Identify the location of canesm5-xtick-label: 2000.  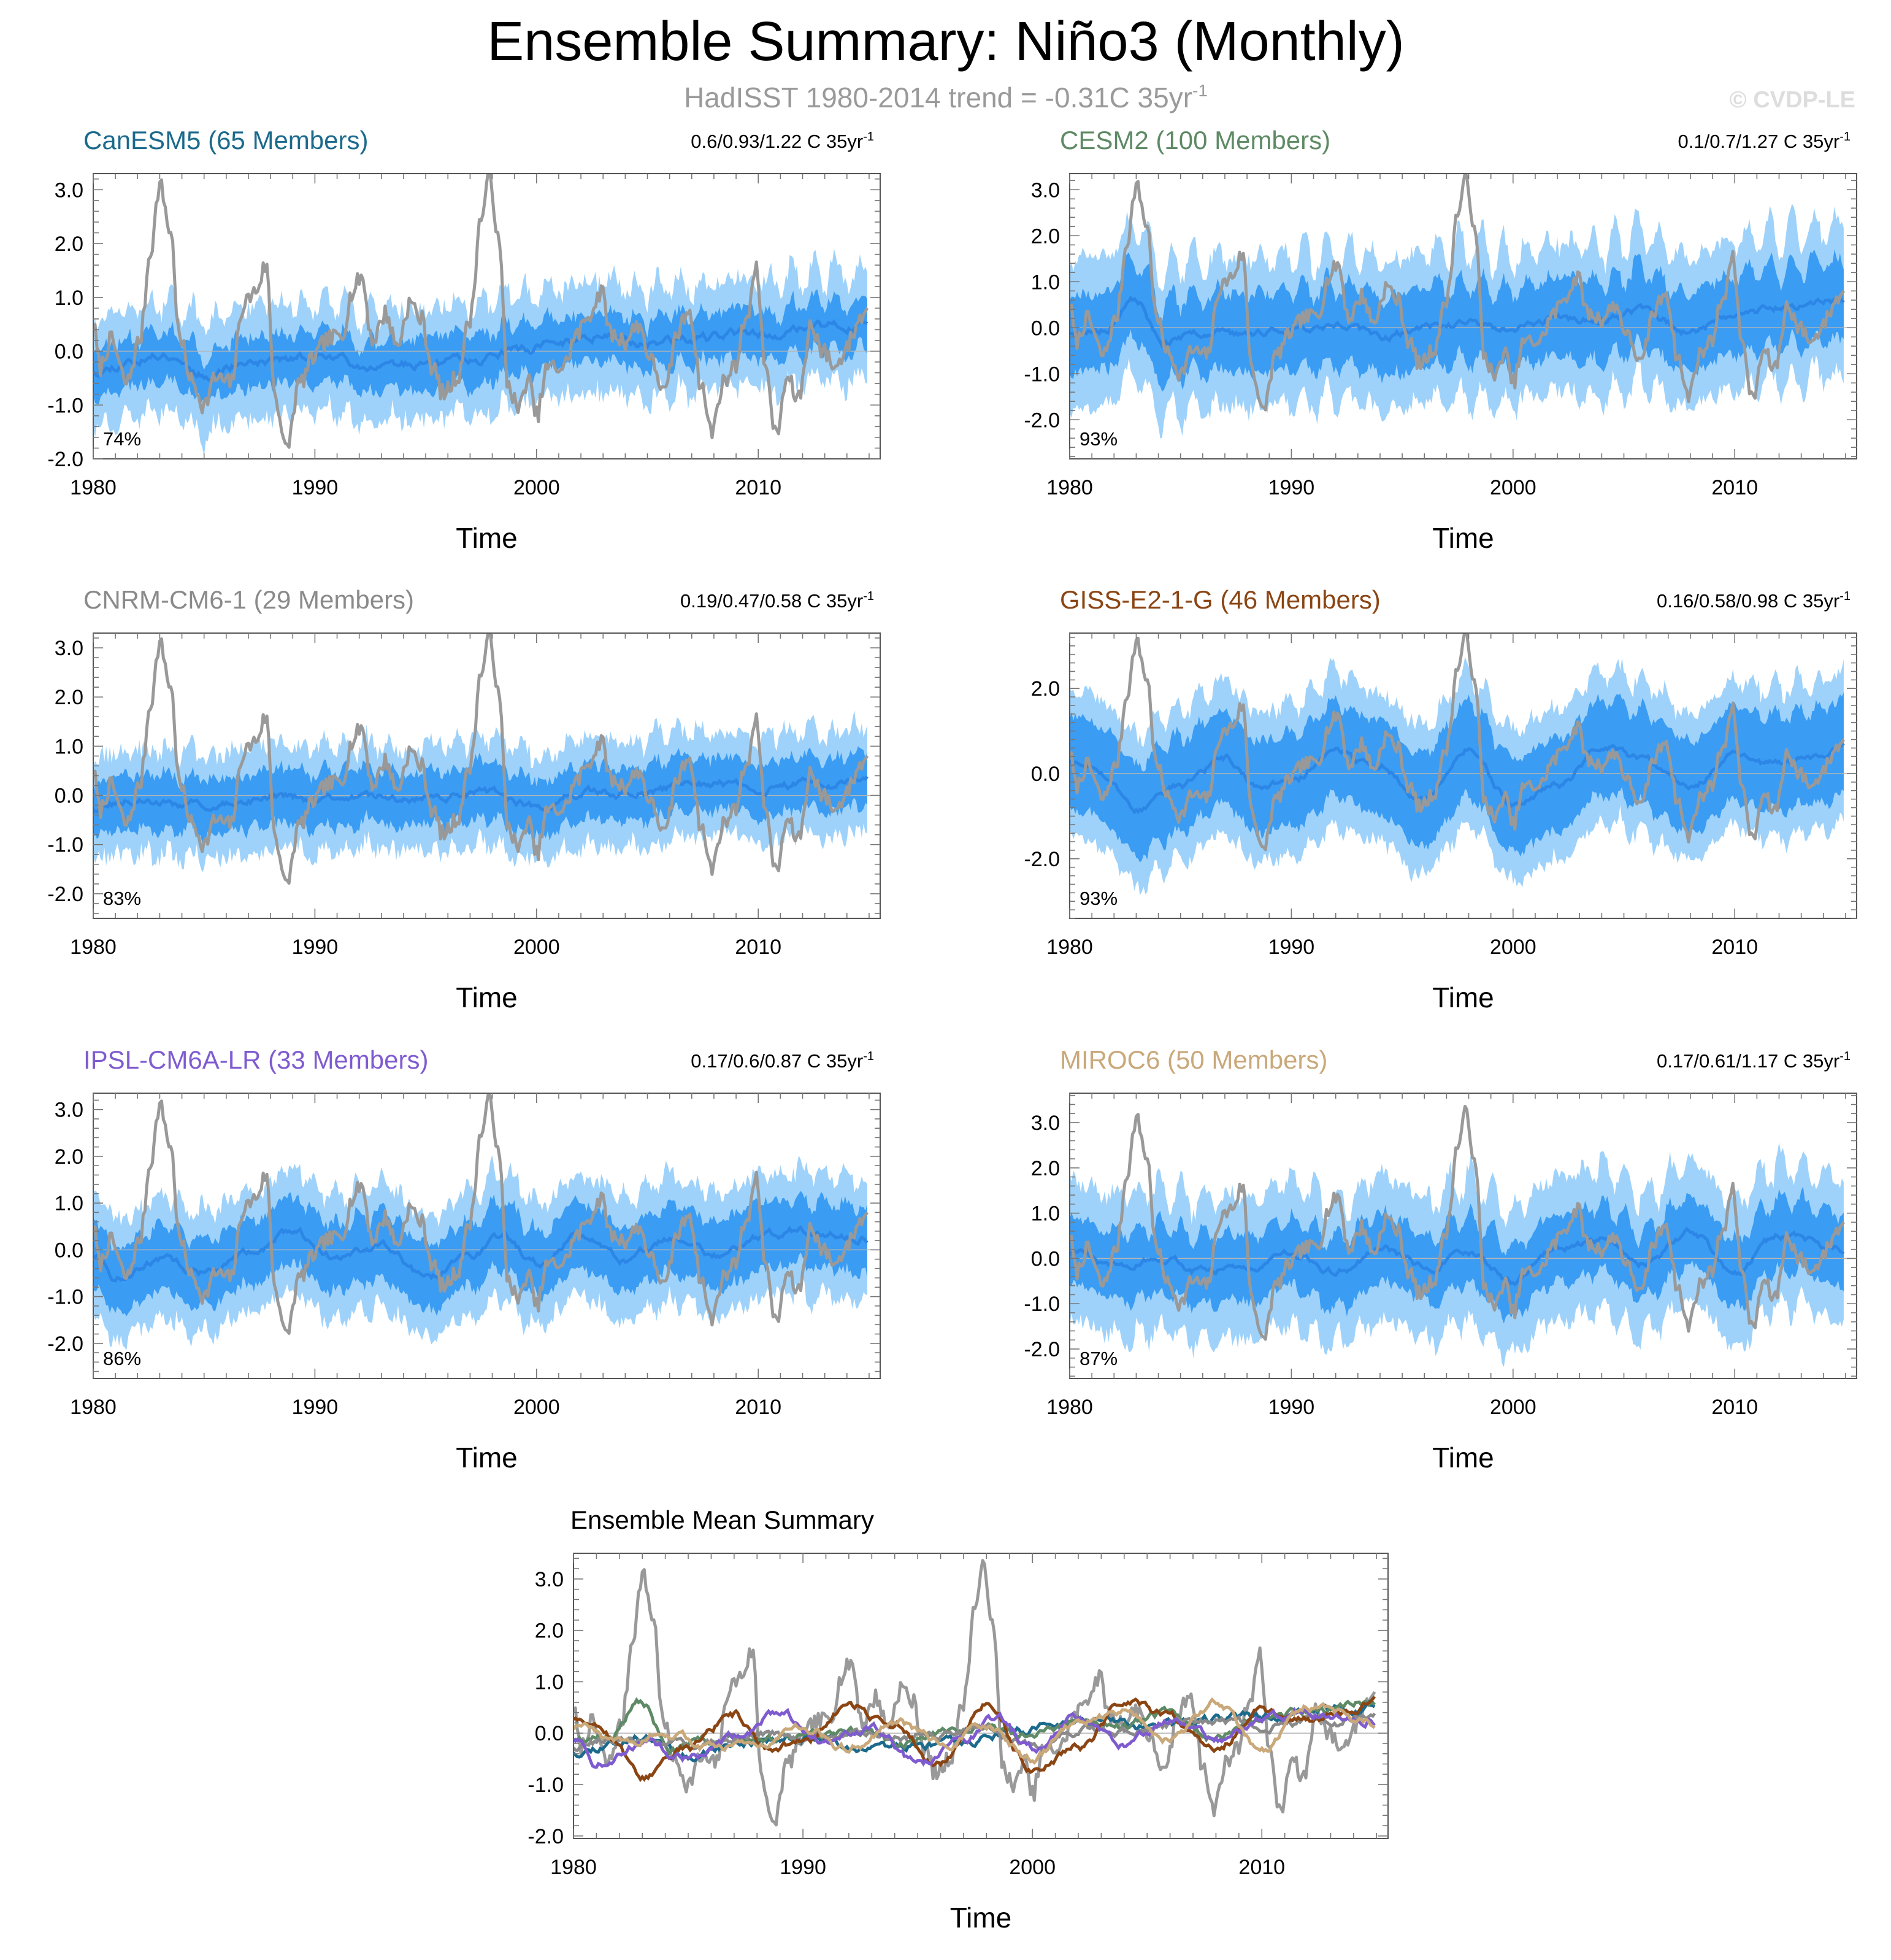
(536, 487).